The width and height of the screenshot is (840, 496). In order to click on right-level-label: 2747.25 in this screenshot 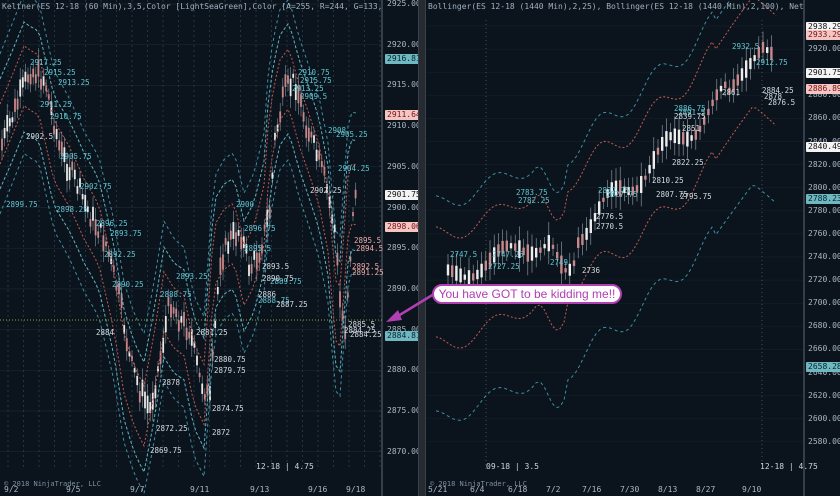, I will do `click(508, 254)`.